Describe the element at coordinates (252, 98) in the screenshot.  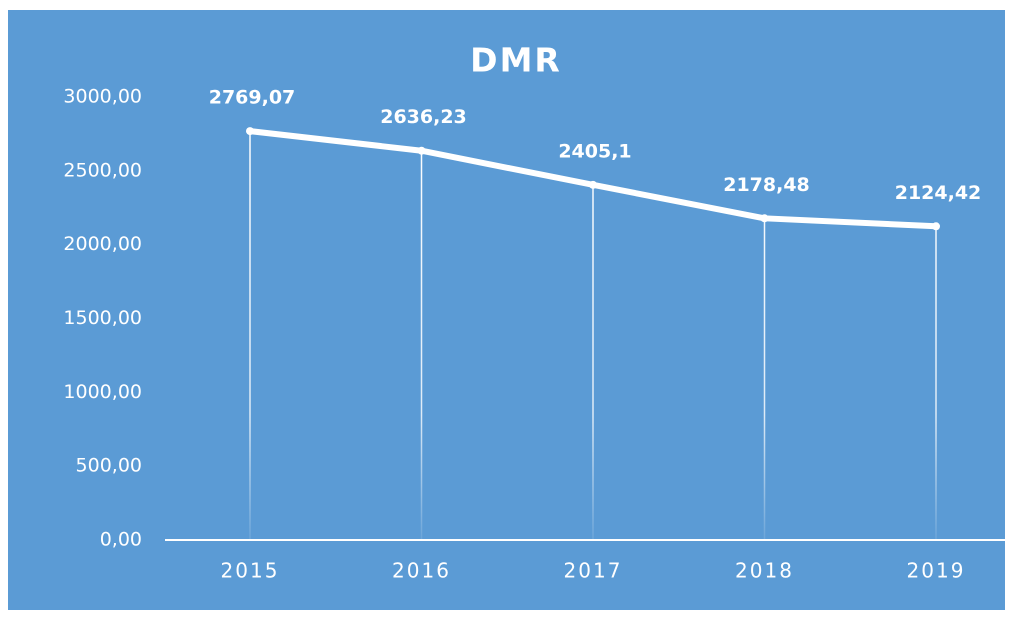
I see `data-label: 2769,07` at that location.